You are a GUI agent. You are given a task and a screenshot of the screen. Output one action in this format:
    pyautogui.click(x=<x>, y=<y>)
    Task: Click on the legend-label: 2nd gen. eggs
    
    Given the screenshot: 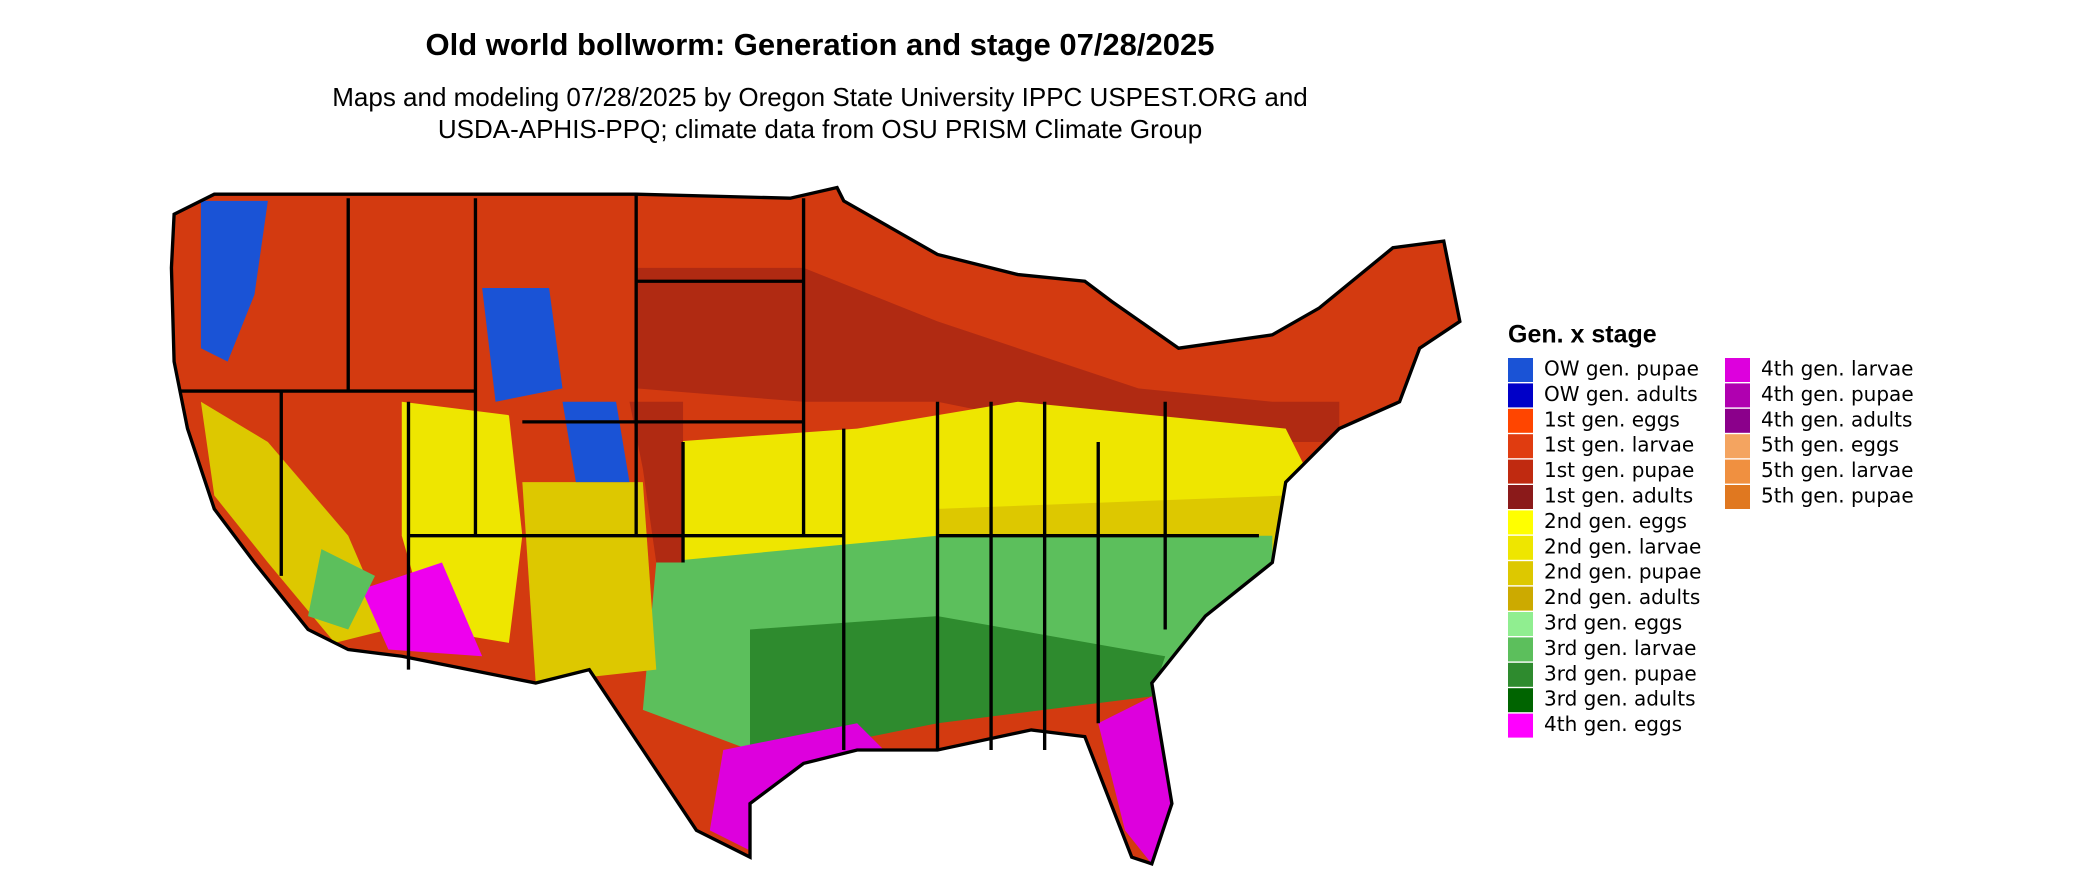 What is the action you would take?
    pyautogui.click(x=1615, y=521)
    